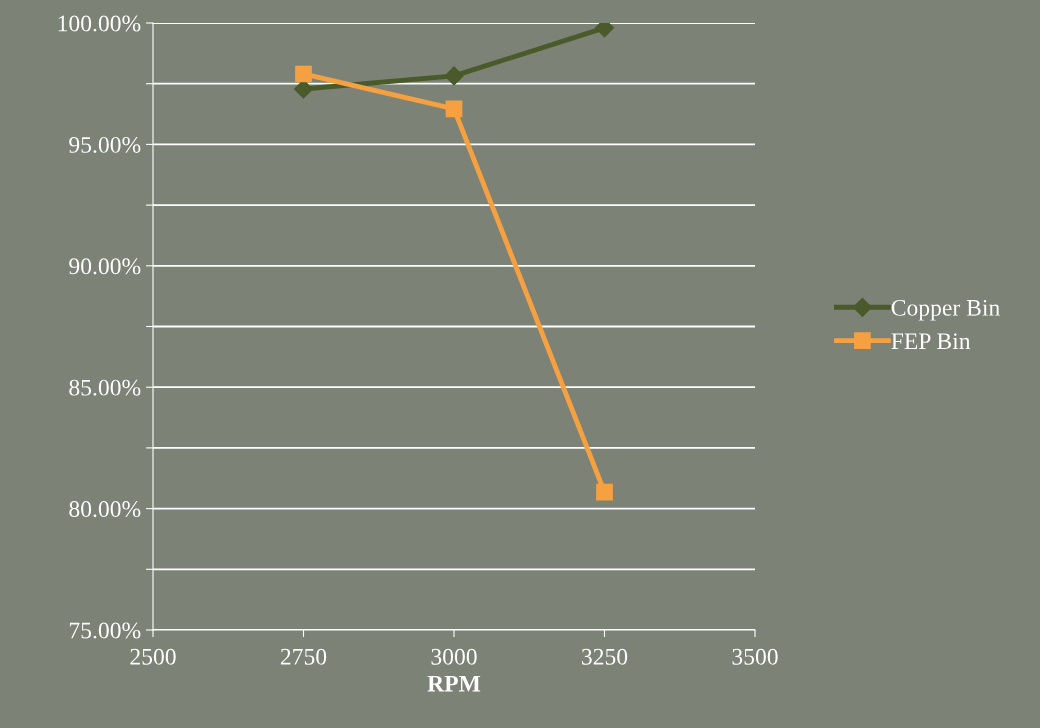  I want to click on x-tick-label: 3000, so click(454, 656).